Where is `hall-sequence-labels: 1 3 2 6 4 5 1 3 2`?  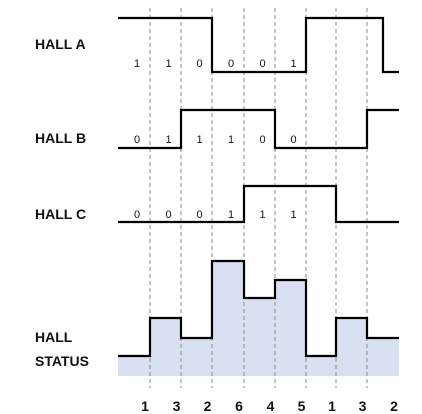
hall-sequence-labels: 1 3 2 6 4 5 1 3 2 is located at coordinates (269, 406).